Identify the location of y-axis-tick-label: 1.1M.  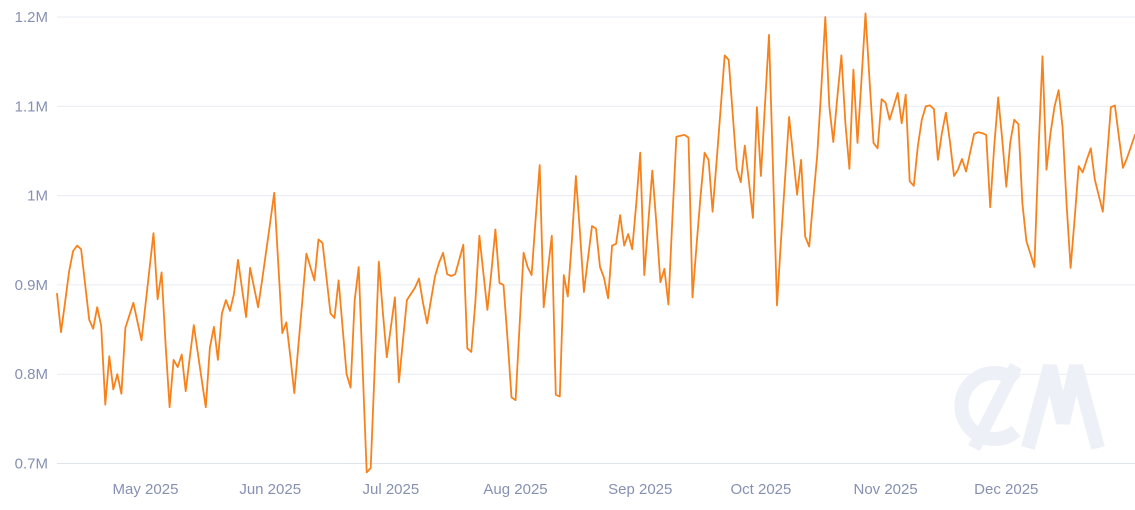
(31, 106).